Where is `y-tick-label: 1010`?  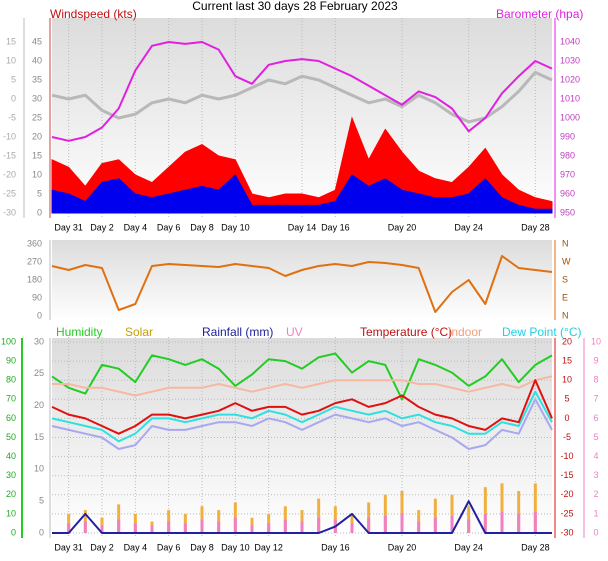 y-tick-label: 1010 is located at coordinates (570, 98).